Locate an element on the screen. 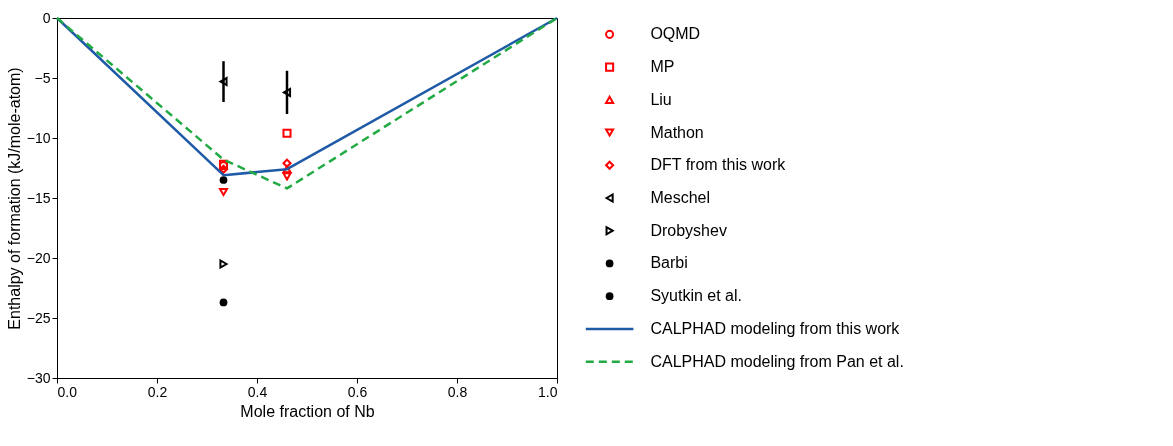 The image size is (1173, 446). x-tick-label: 0.8 is located at coordinates (457, 391).